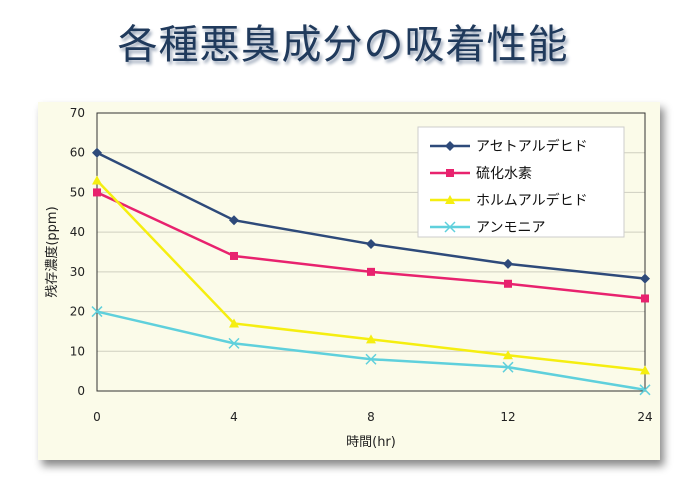  I want to click on legend-box, so click(521, 182).